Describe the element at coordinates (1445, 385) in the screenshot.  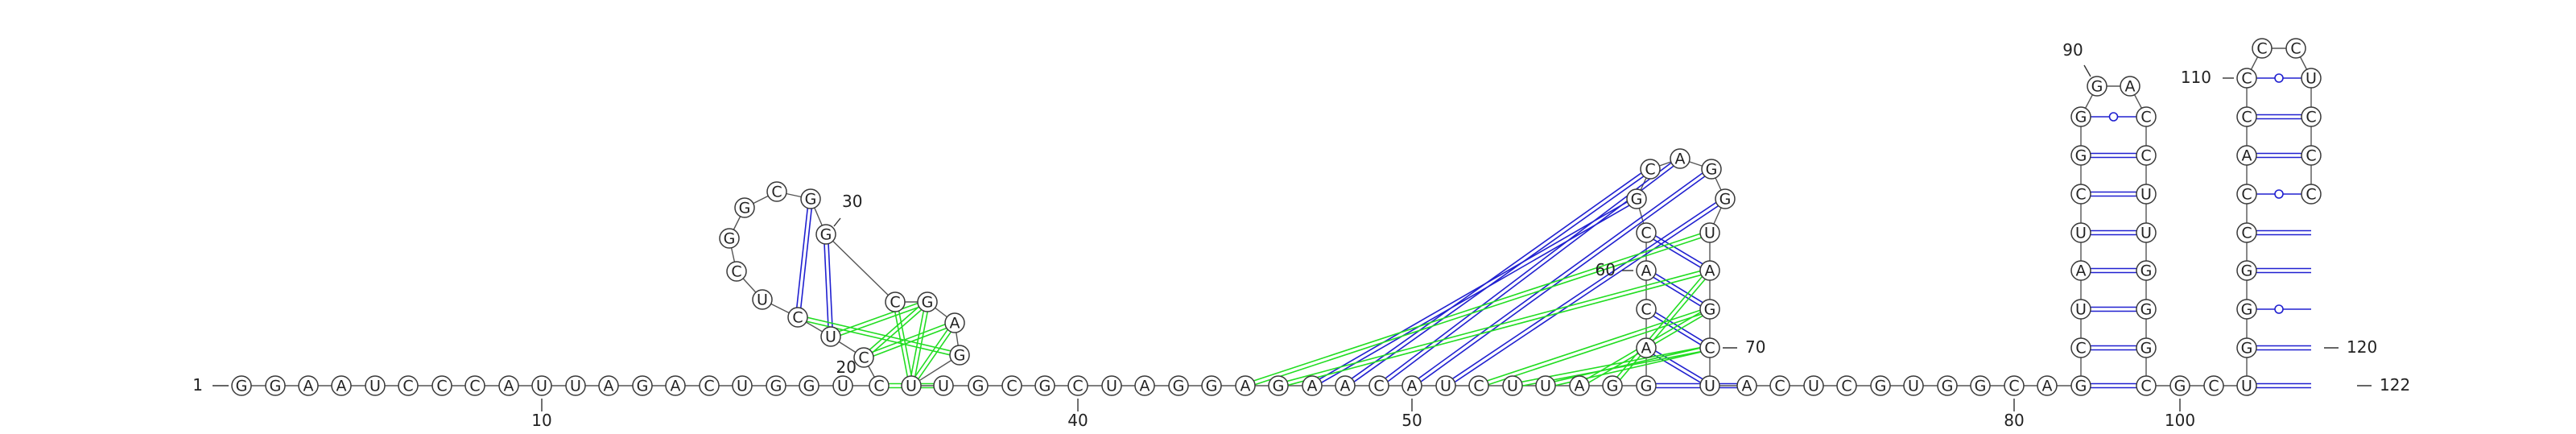
I see `nucleotide-51: U` at that location.